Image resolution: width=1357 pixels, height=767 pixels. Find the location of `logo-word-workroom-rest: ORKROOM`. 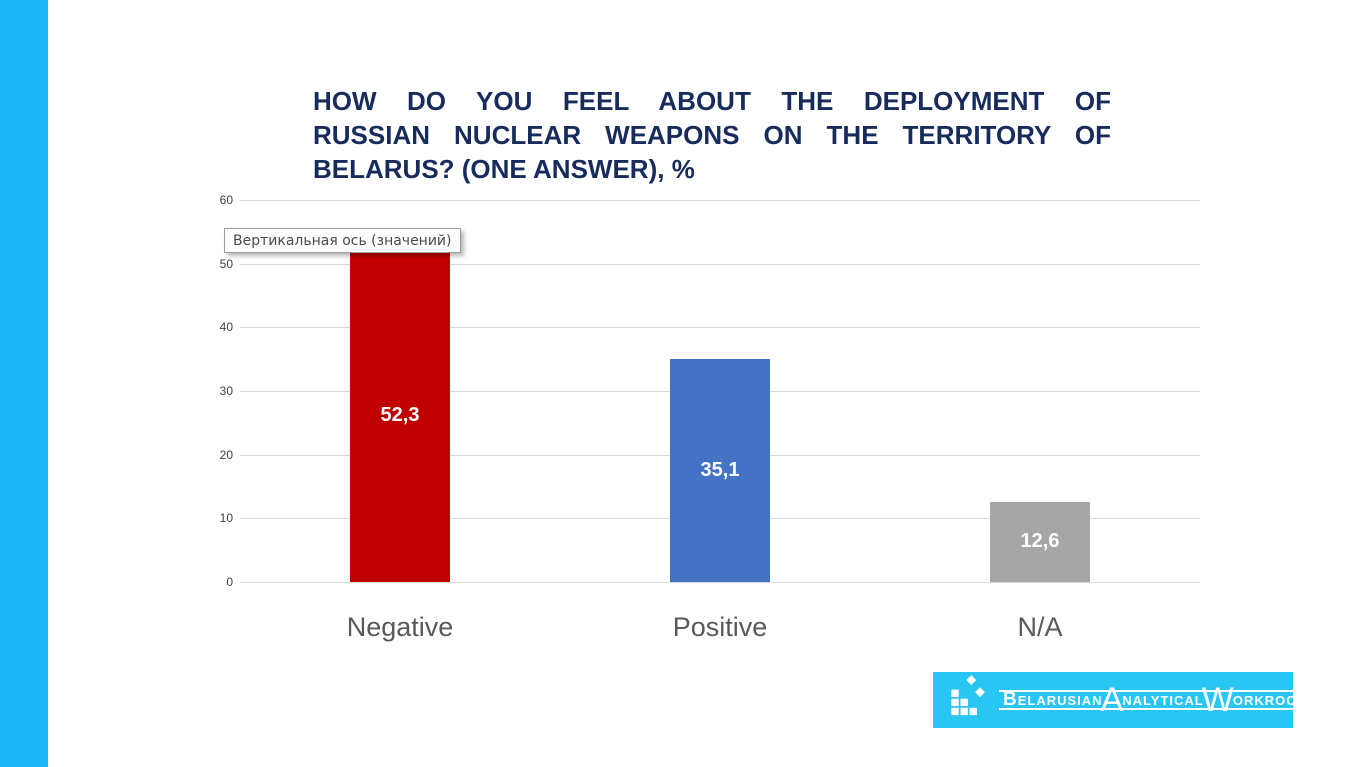

logo-word-workroom-rest: ORKROOM is located at coordinates (1271, 700).